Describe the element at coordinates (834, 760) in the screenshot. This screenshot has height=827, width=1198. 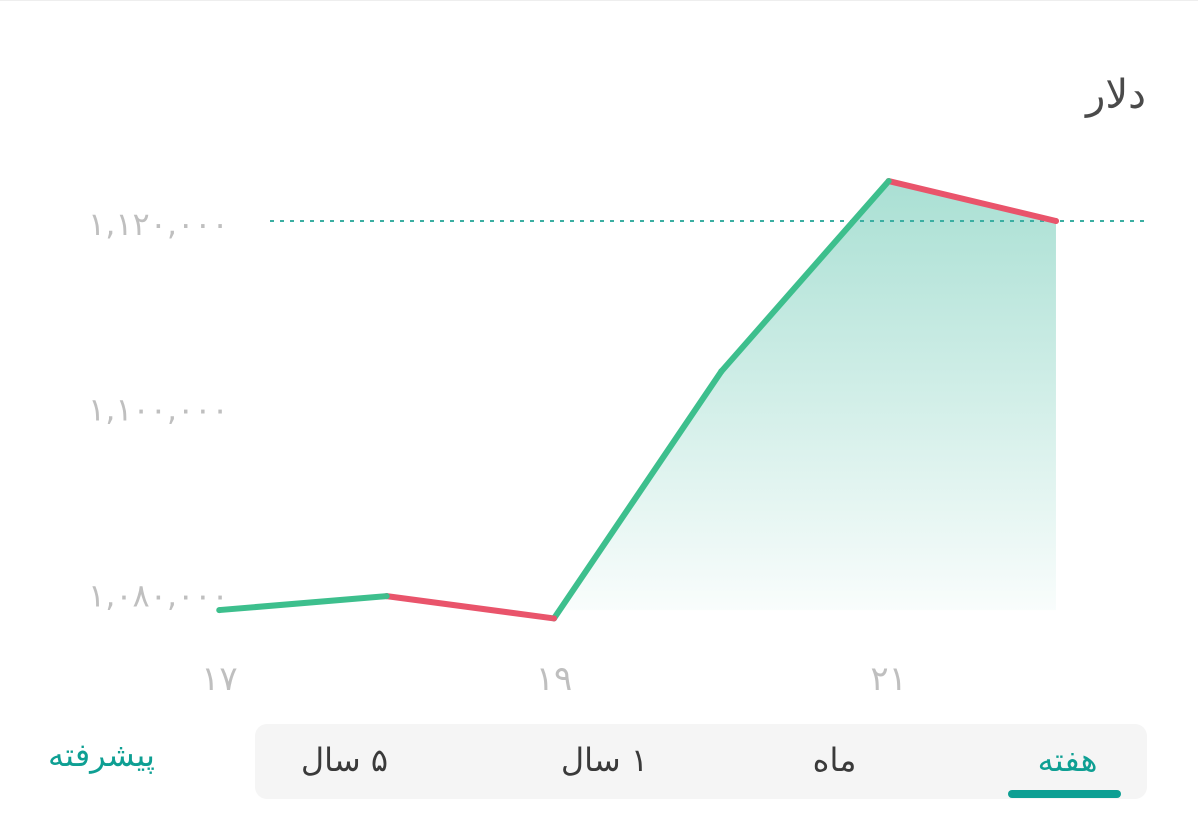
I see `tab-month: ماه` at that location.